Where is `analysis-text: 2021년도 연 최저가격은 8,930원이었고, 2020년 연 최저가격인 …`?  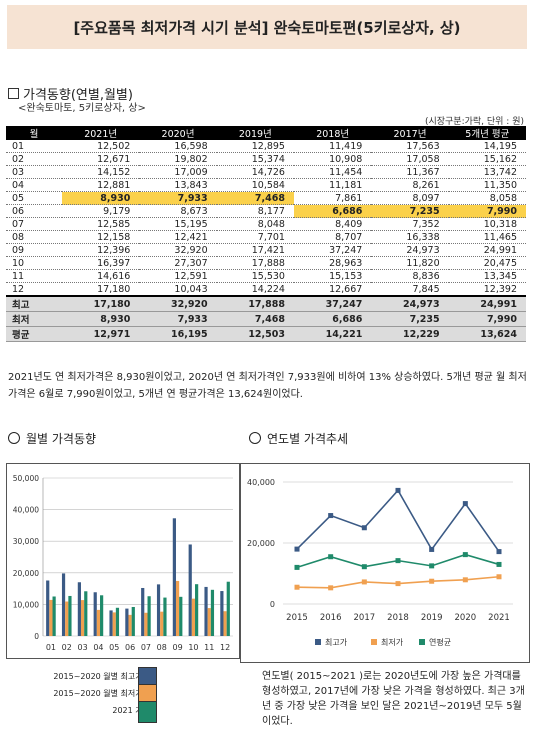
analysis-text: 2021년도 연 최저가격은 8,930원이었고, 2020년 연 최저가격인 … is located at coordinates (267, 386).